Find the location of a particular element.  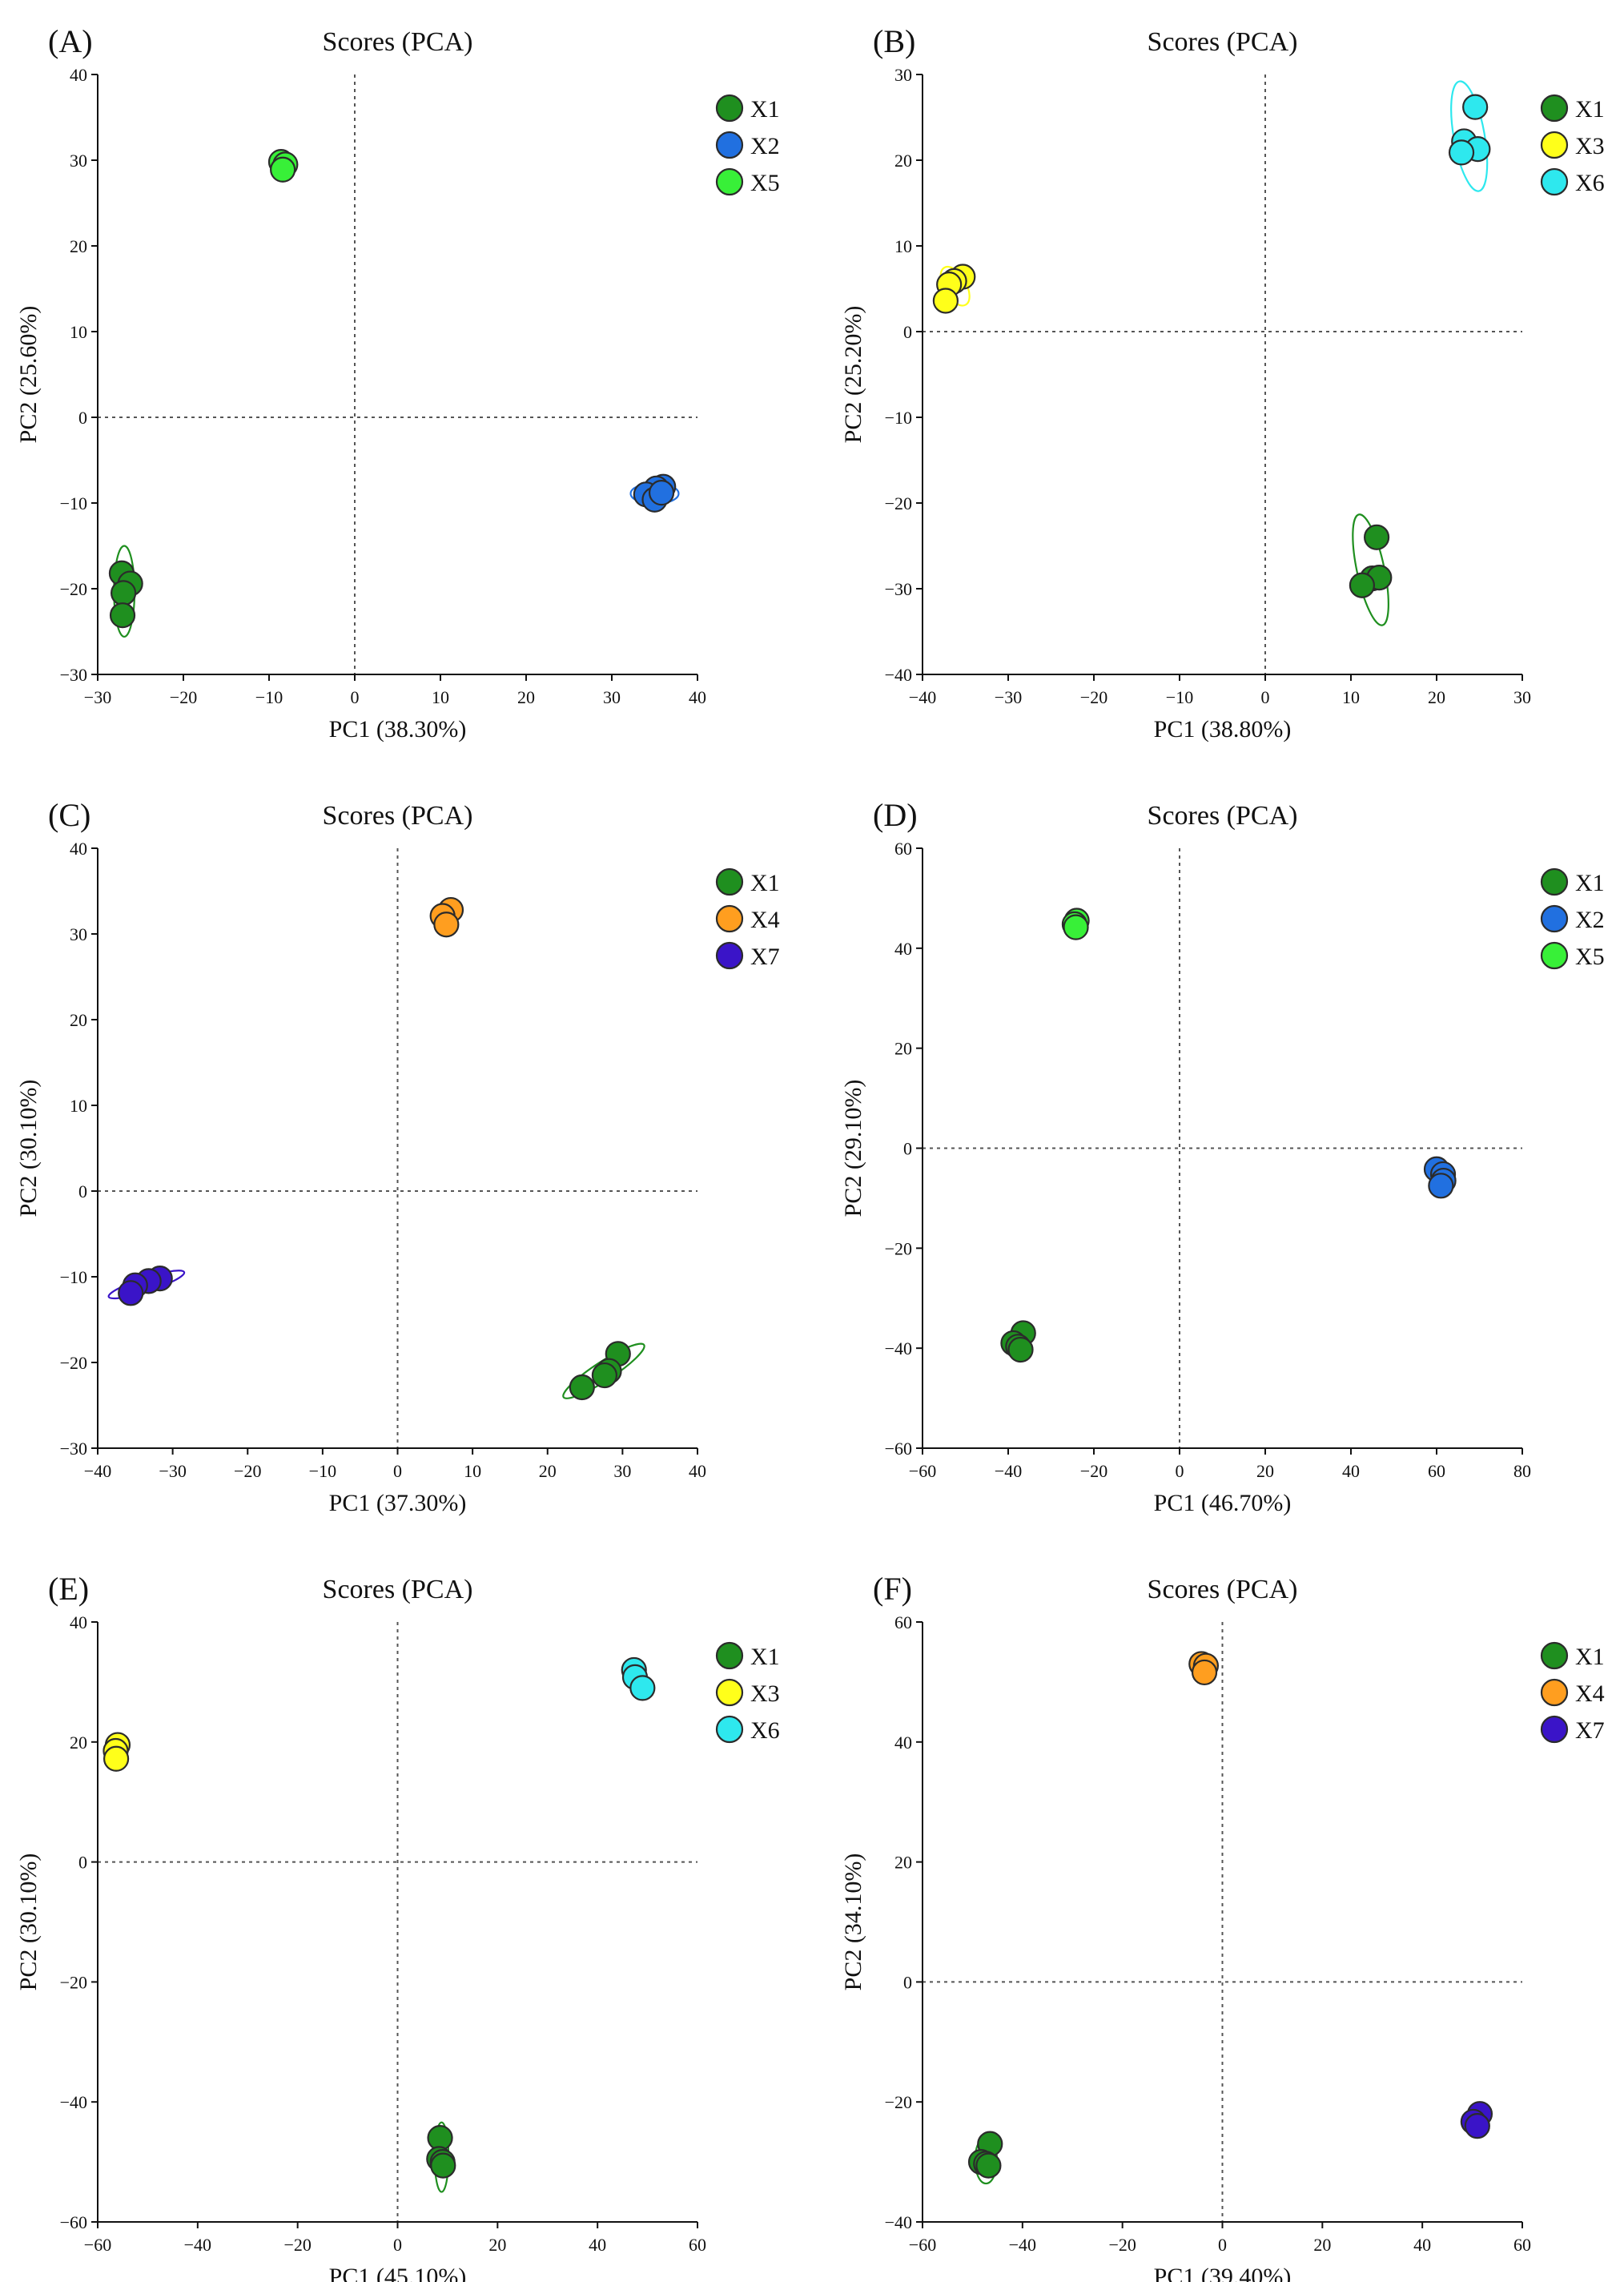

y-tick-label: −60 is located at coordinates (73, 2222).